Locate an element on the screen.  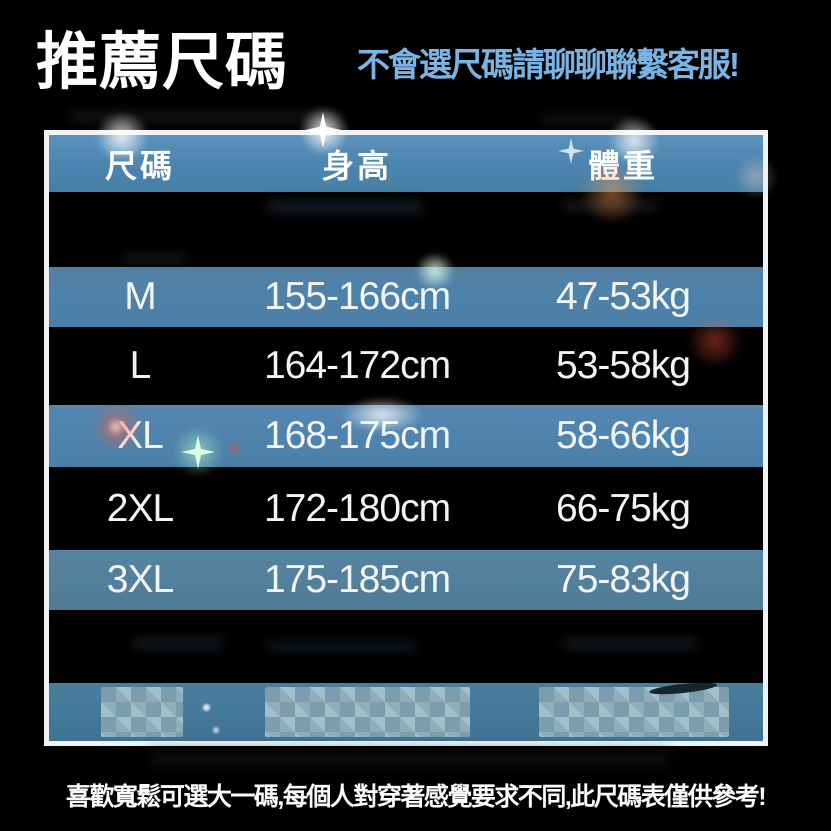
page-title: 推薦尺碼 is located at coordinates (162, 62).